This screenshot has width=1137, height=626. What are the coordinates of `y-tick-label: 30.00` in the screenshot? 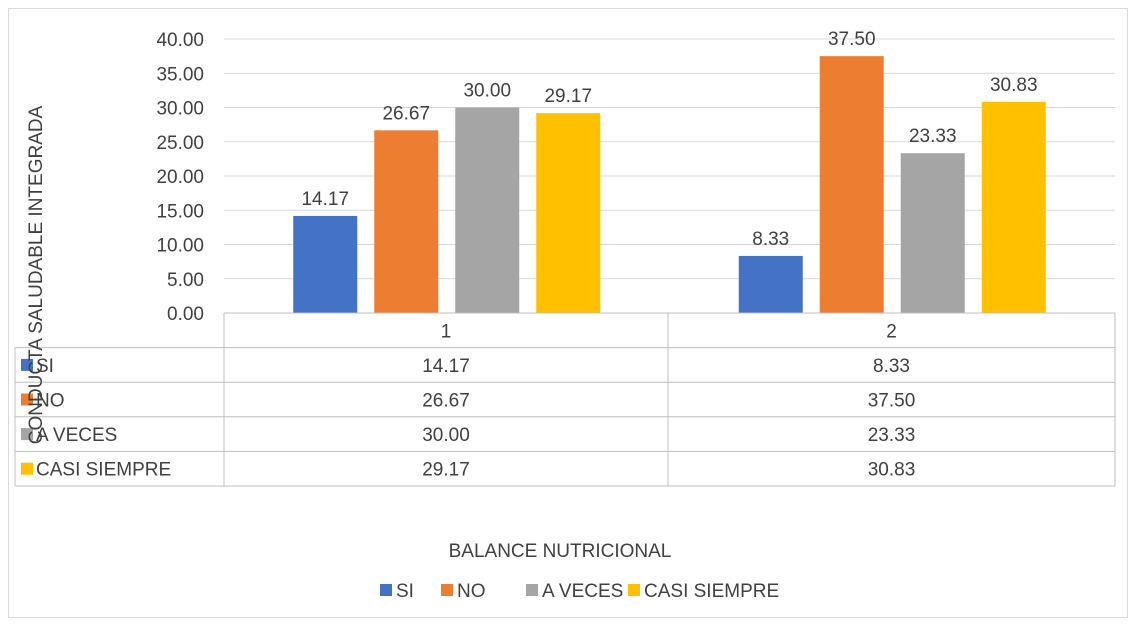 It's located at (180, 109).